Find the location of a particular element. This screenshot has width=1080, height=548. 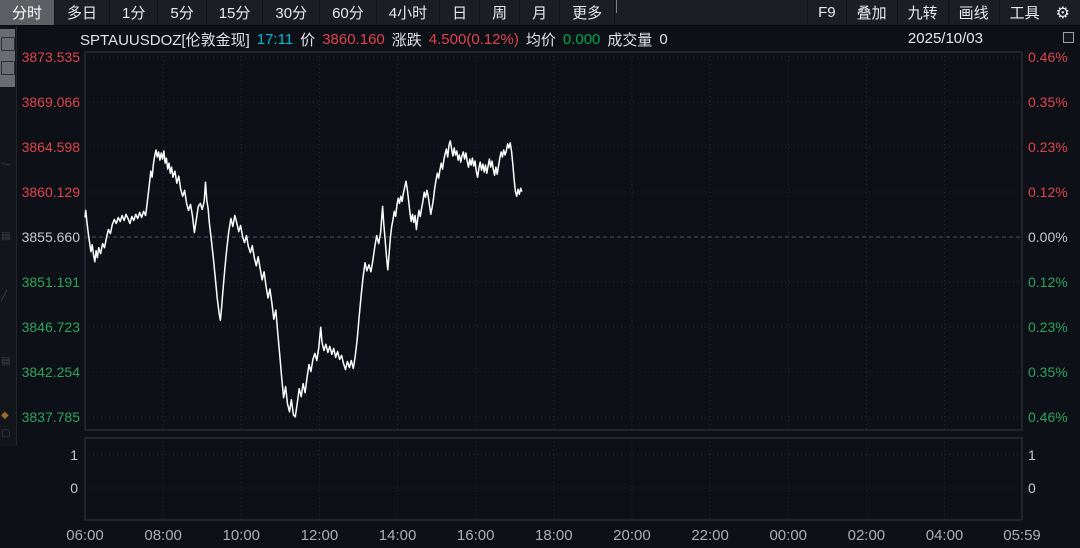

toolbar-button-叠加: 叠加 is located at coordinates (871, 12).